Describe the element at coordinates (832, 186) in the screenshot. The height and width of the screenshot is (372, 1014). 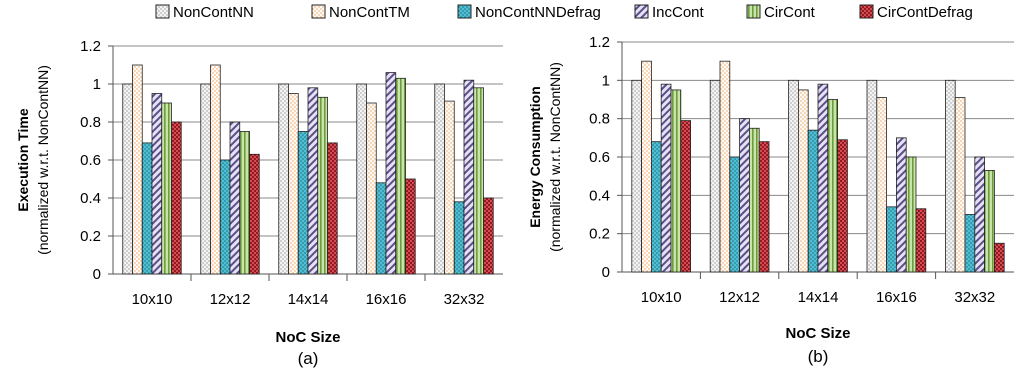
I see `bar-CirCont-14x14` at that location.